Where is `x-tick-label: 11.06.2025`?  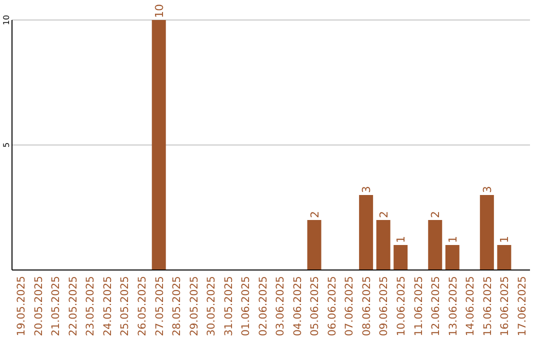
x-tick-label: 11.06.2025 is located at coordinates (418, 306).